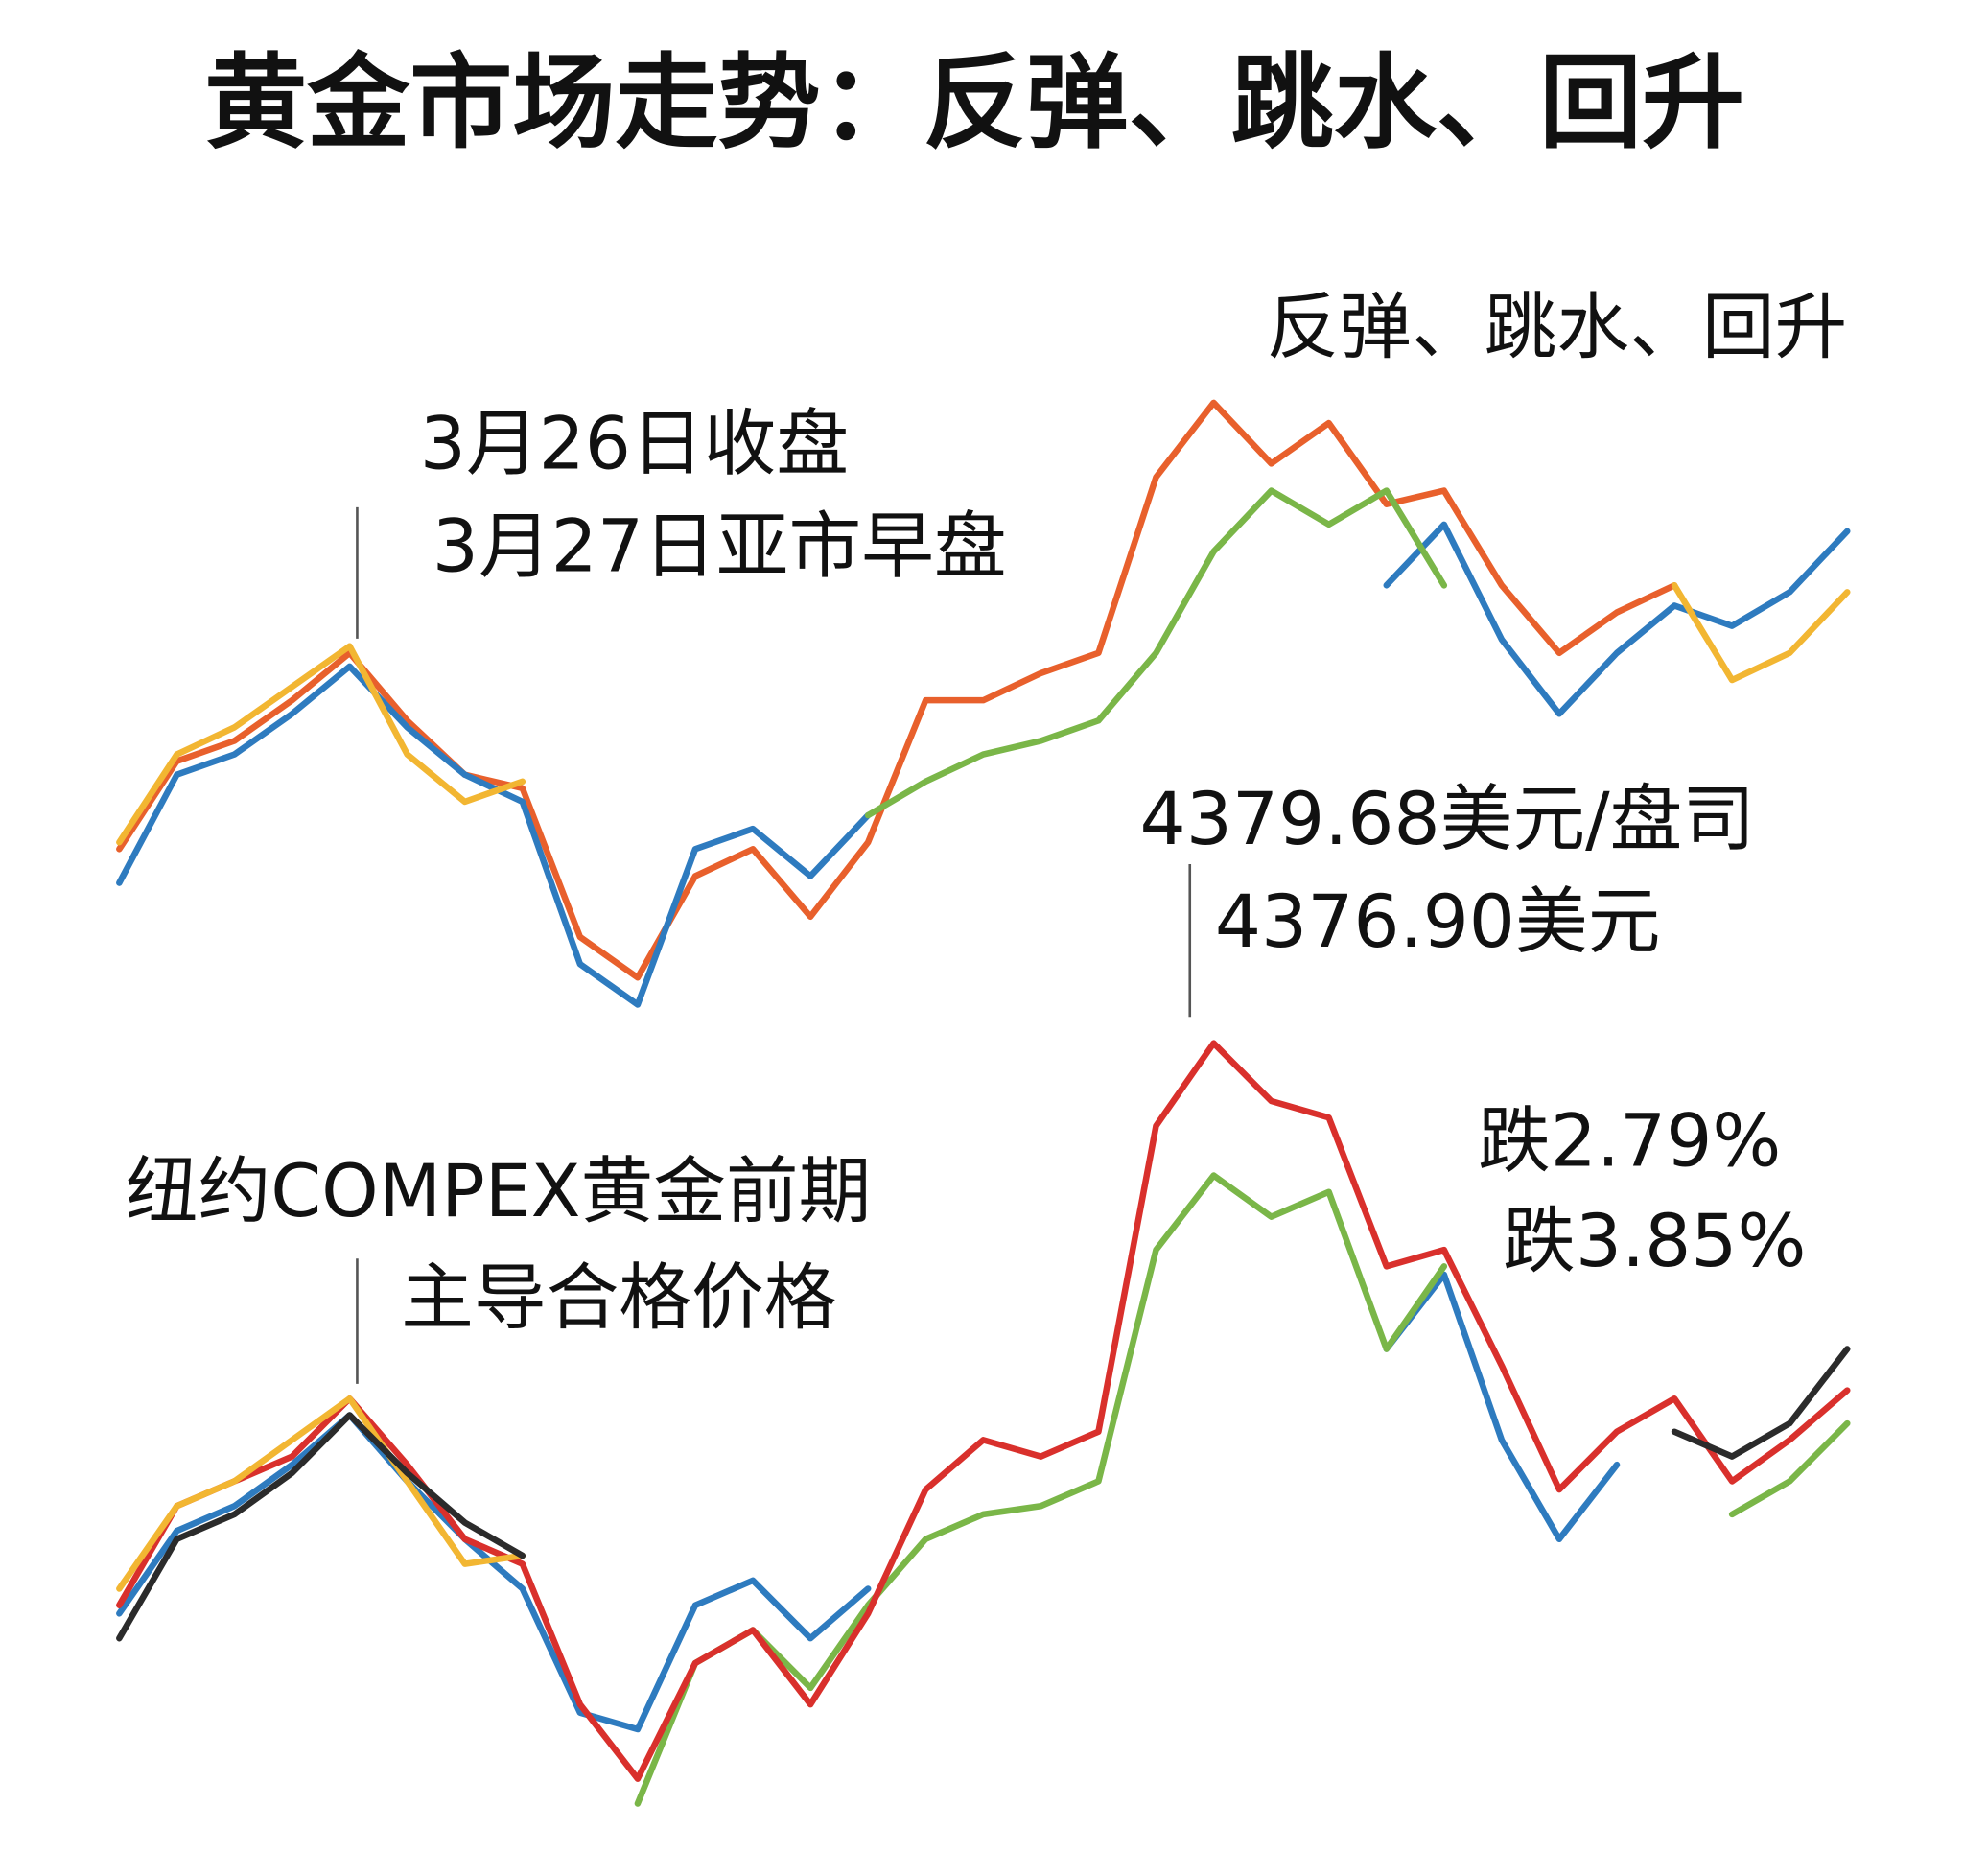 This screenshot has width=1964, height=1876. Describe the element at coordinates (1629, 1141) in the screenshot. I see `annotation: 跌2.79%` at that location.